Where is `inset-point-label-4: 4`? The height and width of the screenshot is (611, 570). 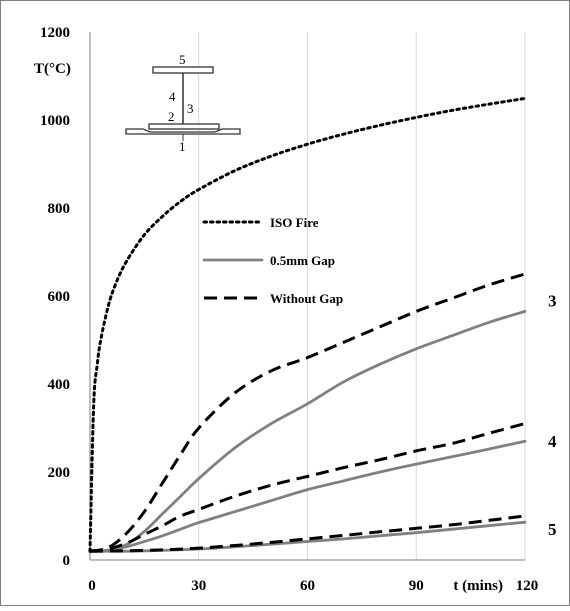 inset-point-label-4: 4 is located at coordinates (172, 96).